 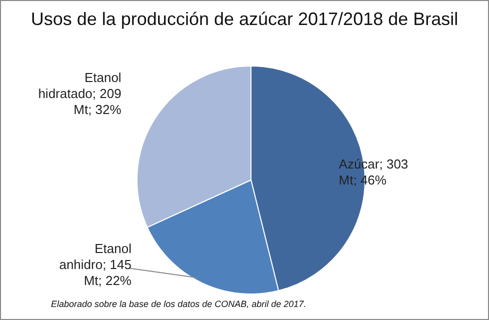 I want to click on text: Elaborado sobre la base de los datos de CONAB, abril de 2017., so click(x=178, y=304).